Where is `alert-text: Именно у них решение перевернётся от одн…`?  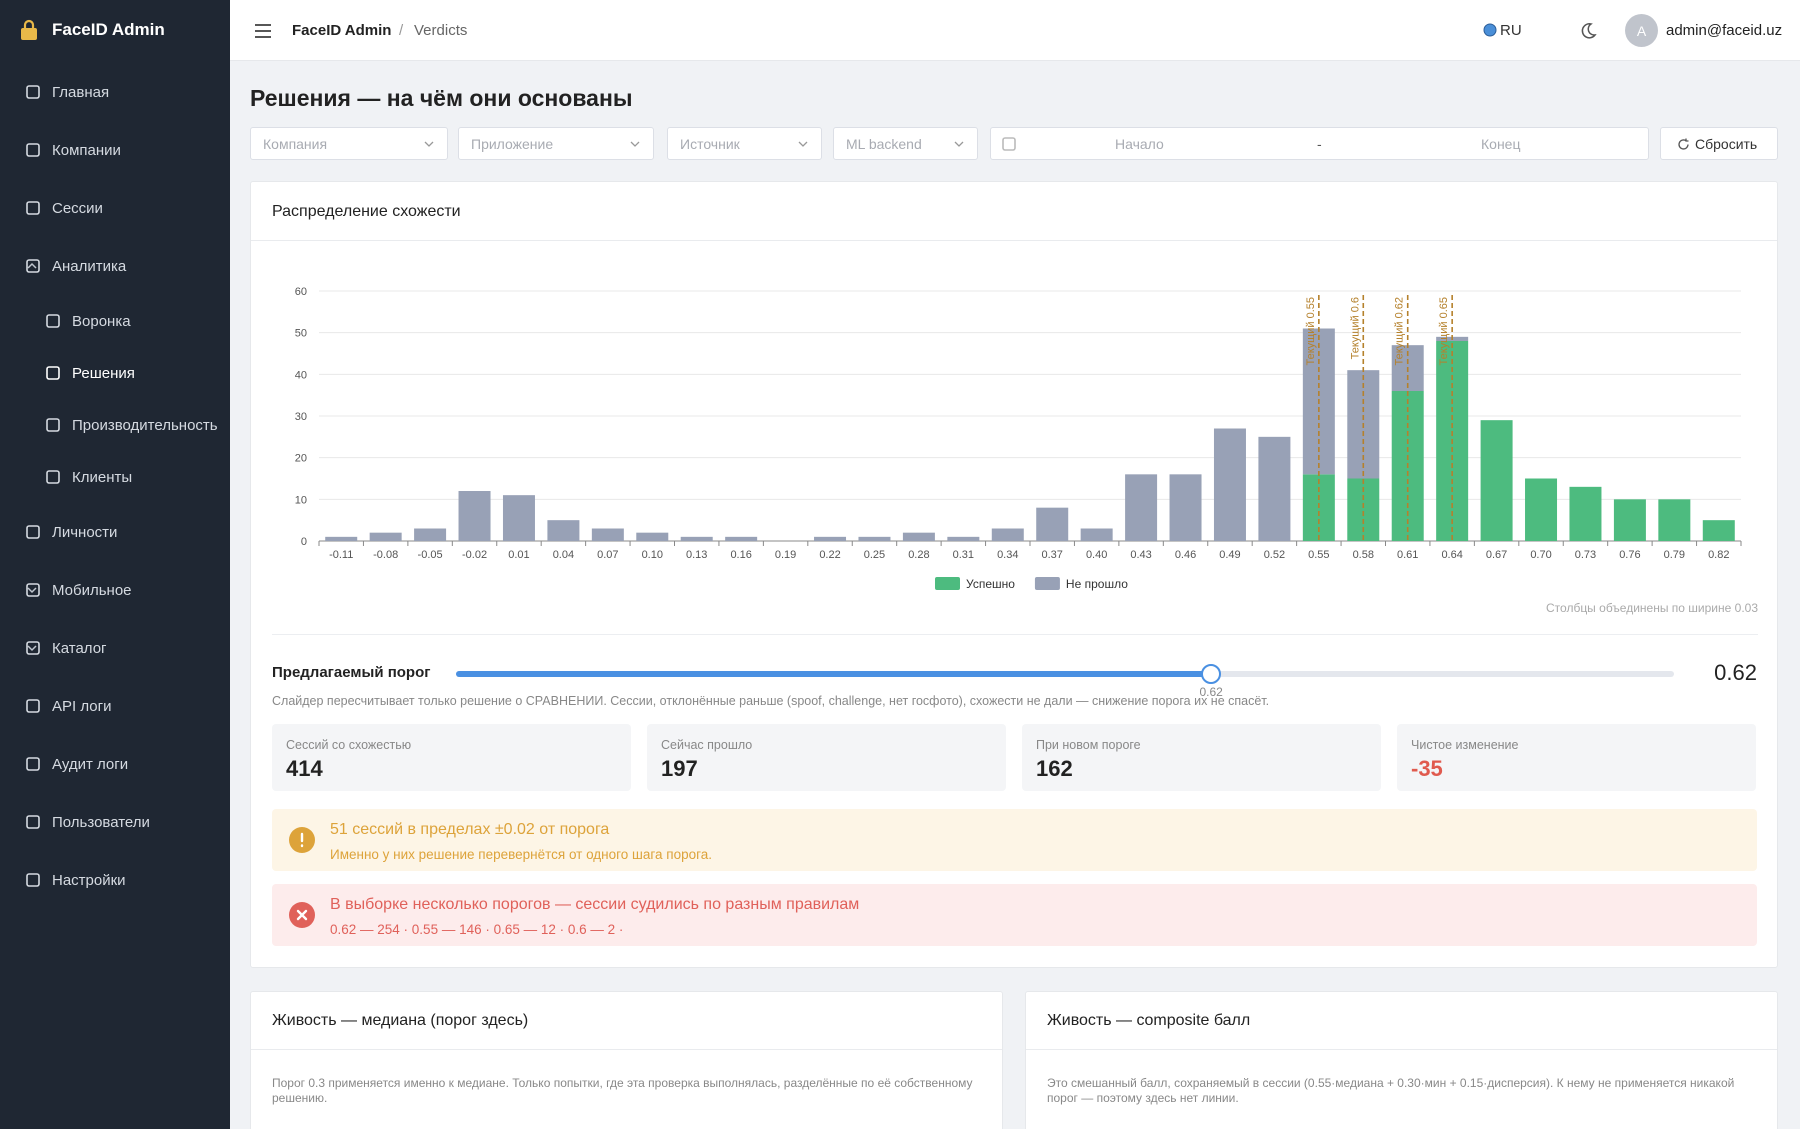
alert-text: Именно у них решение перевернётся от одн… is located at coordinates (521, 854).